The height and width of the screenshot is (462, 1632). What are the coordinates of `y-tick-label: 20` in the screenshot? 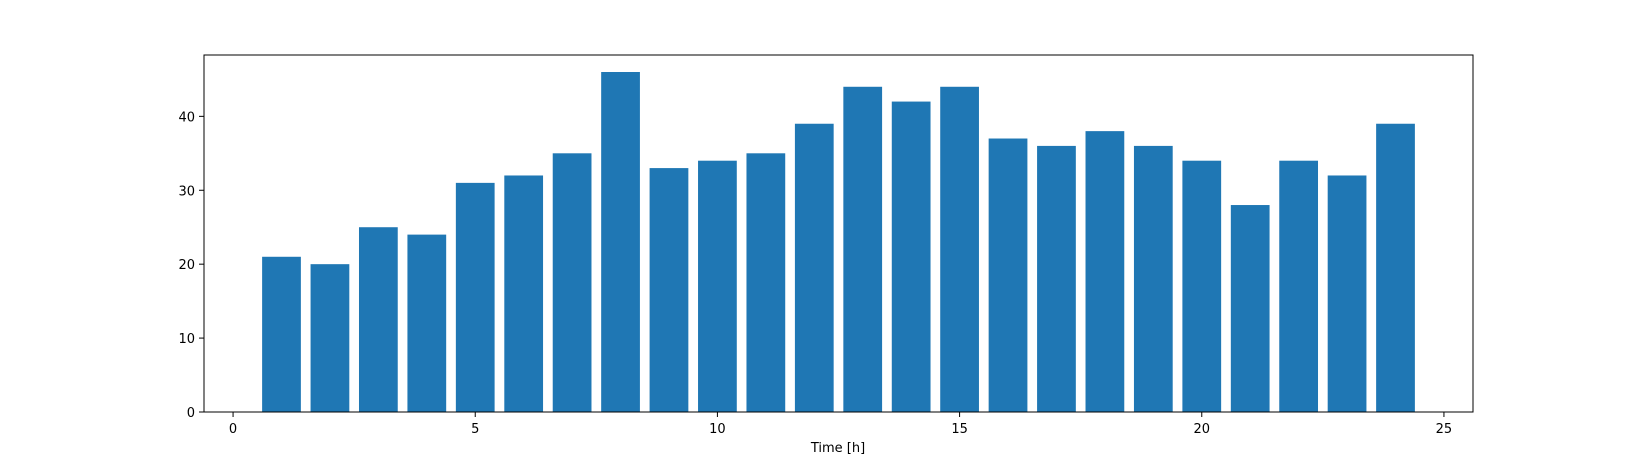 It's located at (186, 265).